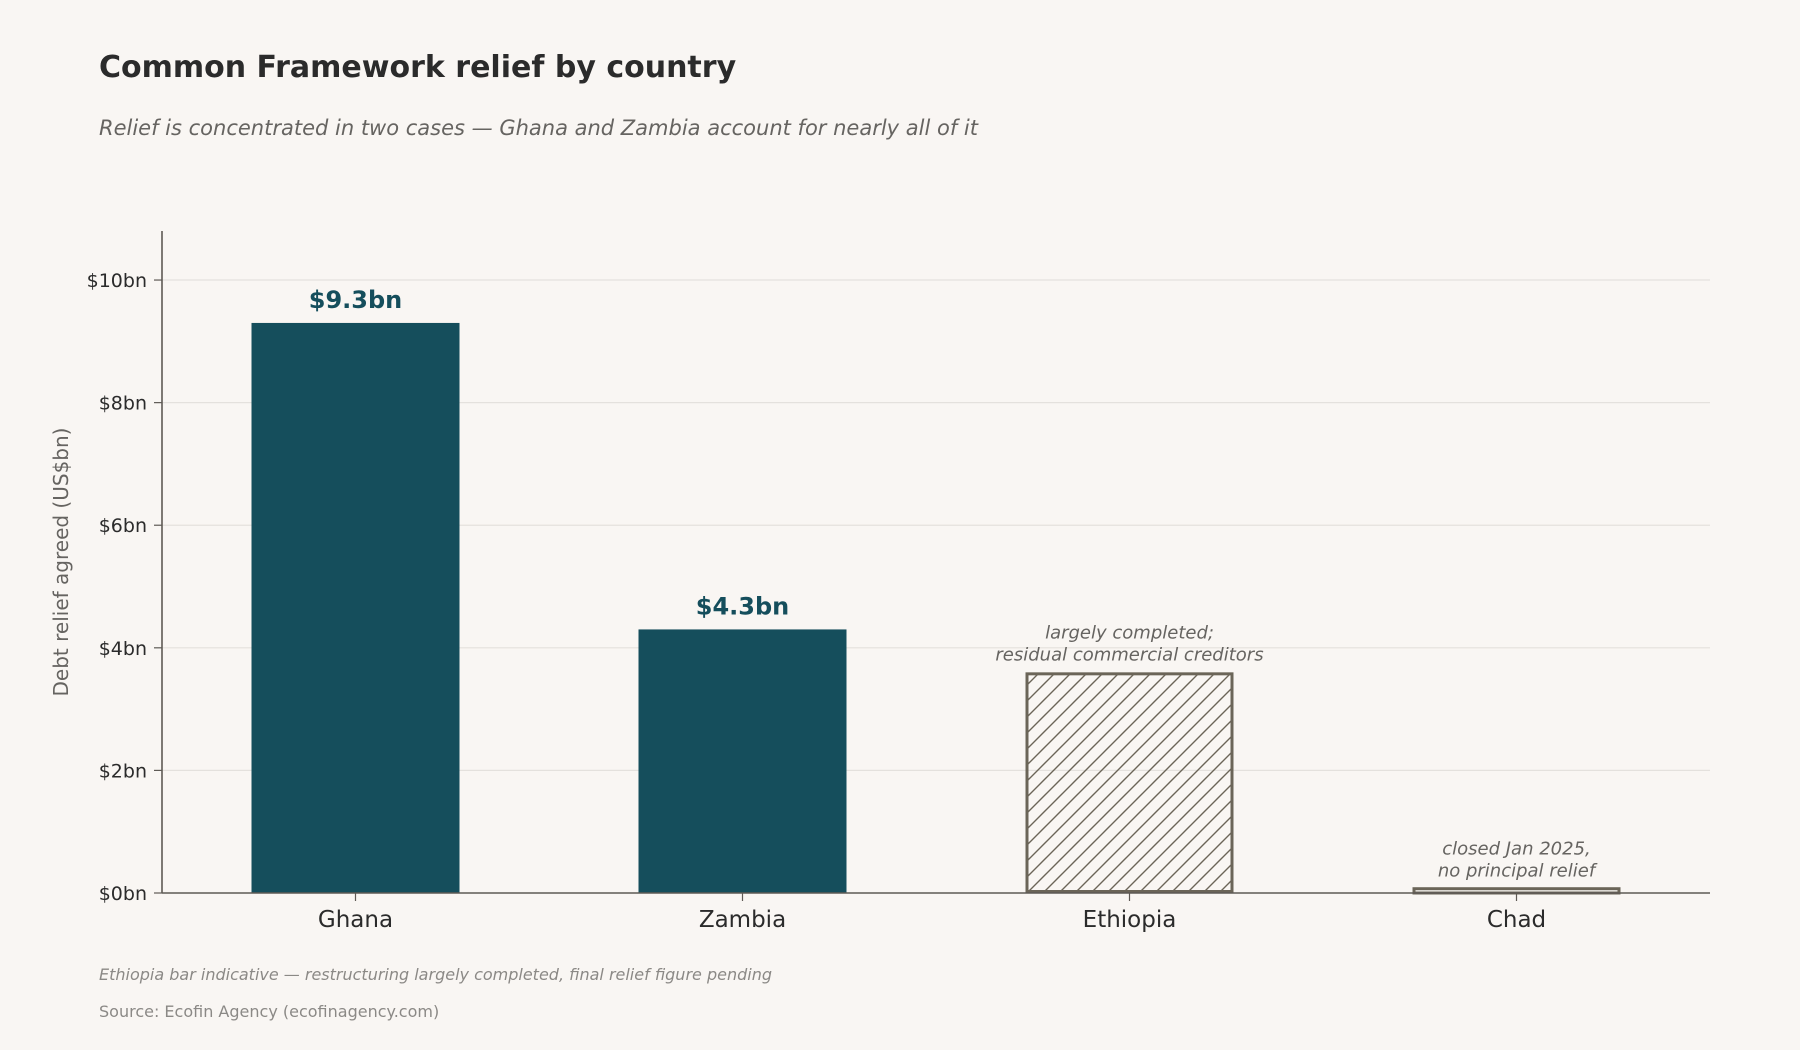 The height and width of the screenshot is (1050, 1800). What do you see at coordinates (1129, 632) in the screenshot?
I see `annotation-line: largely completed;` at bounding box center [1129, 632].